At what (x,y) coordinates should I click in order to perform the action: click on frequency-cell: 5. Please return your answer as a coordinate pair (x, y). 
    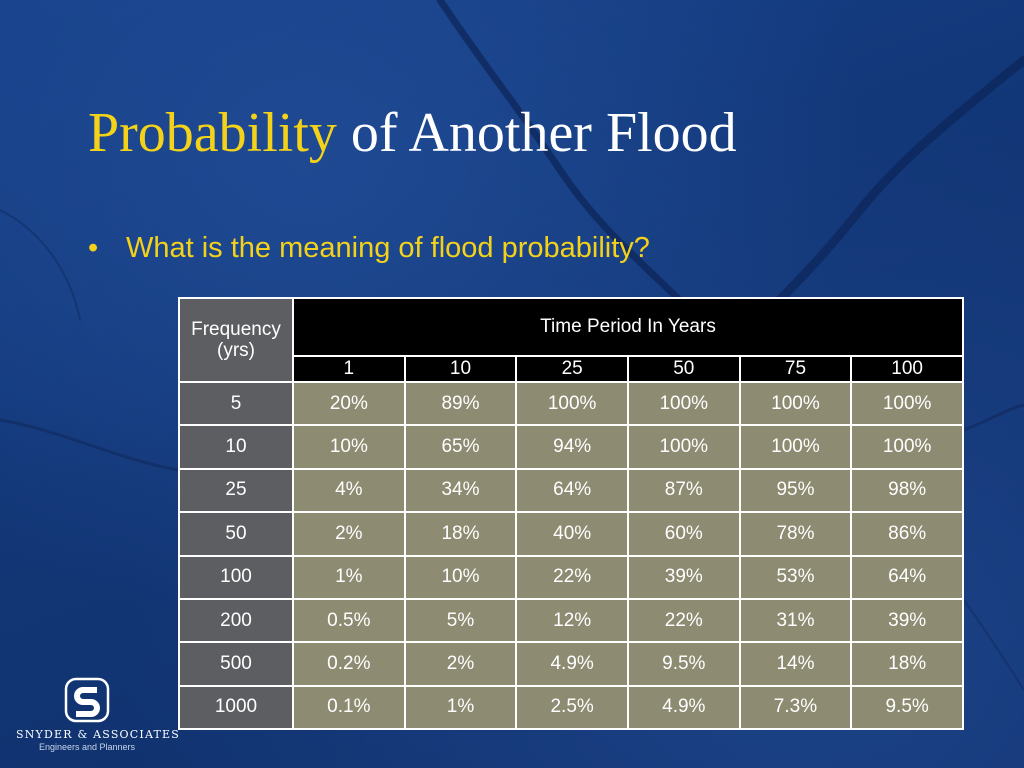
    Looking at the image, I should click on (236, 403).